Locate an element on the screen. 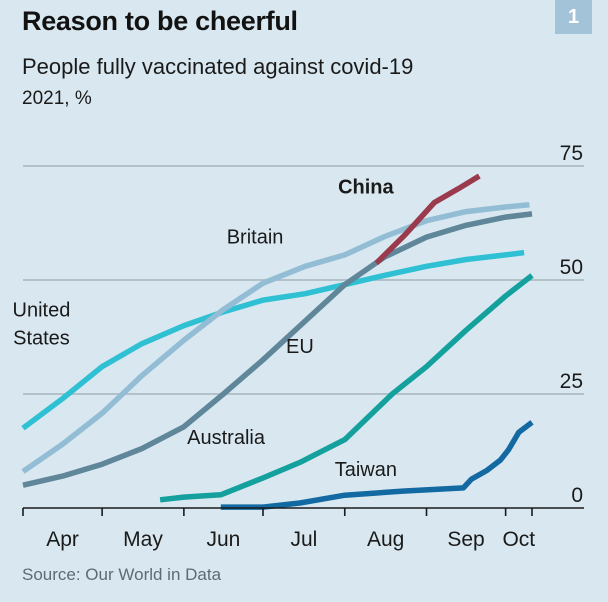 The image size is (608, 602). y-tick-label-50: 50 is located at coordinates (571, 267).